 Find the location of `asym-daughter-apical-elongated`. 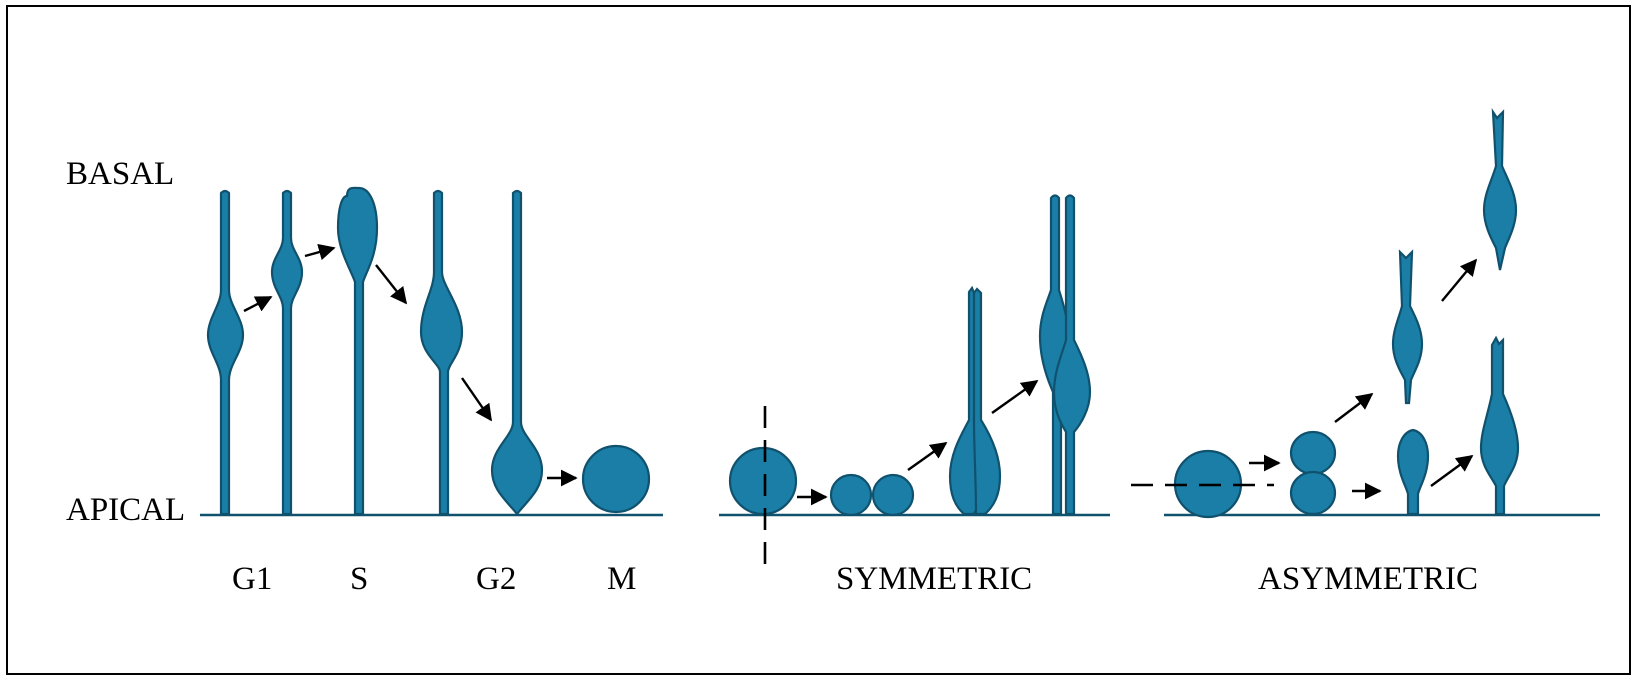

asym-daughter-apical-elongated is located at coordinates (1499, 425).